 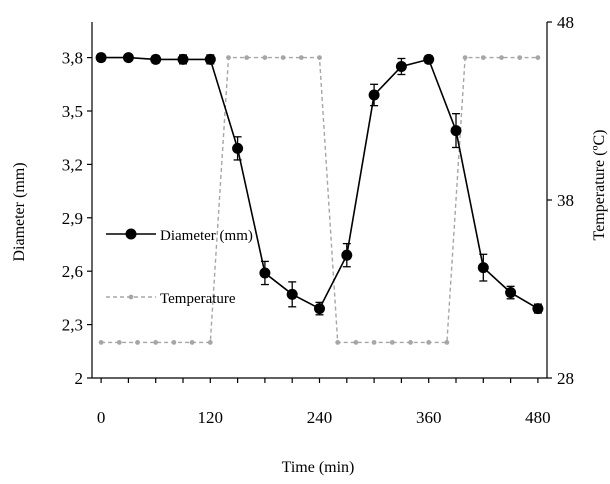 What do you see at coordinates (198, 299) in the screenshot?
I see `legend-temperature-label: Temperature` at bounding box center [198, 299].